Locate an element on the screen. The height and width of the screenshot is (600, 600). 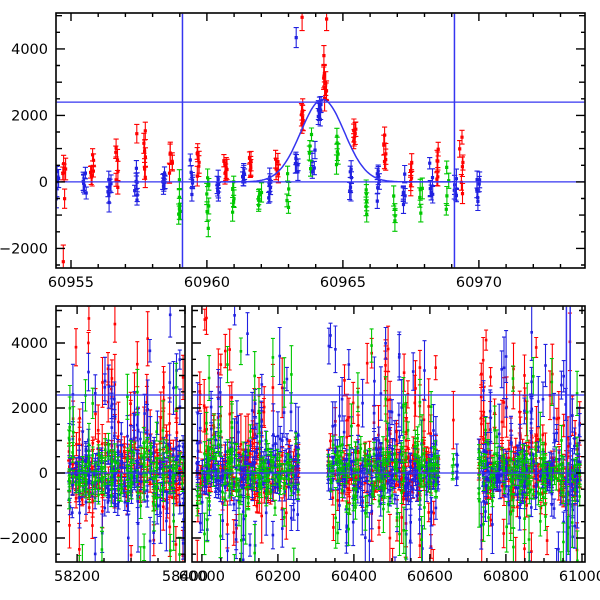
bottom-panel-frame is located at coordinates (120, 434).